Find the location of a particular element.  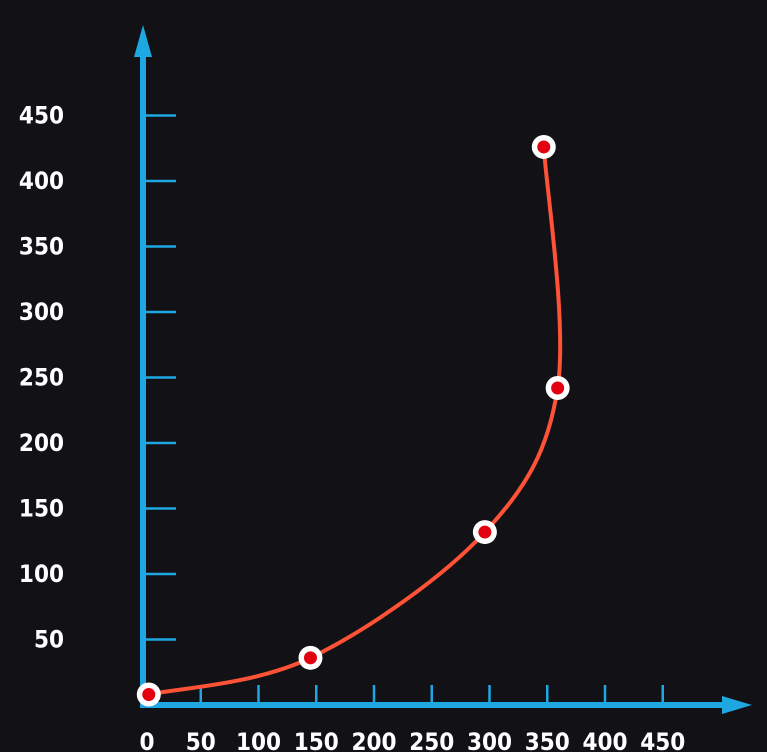

x-tick-label: 50 is located at coordinates (201, 740).